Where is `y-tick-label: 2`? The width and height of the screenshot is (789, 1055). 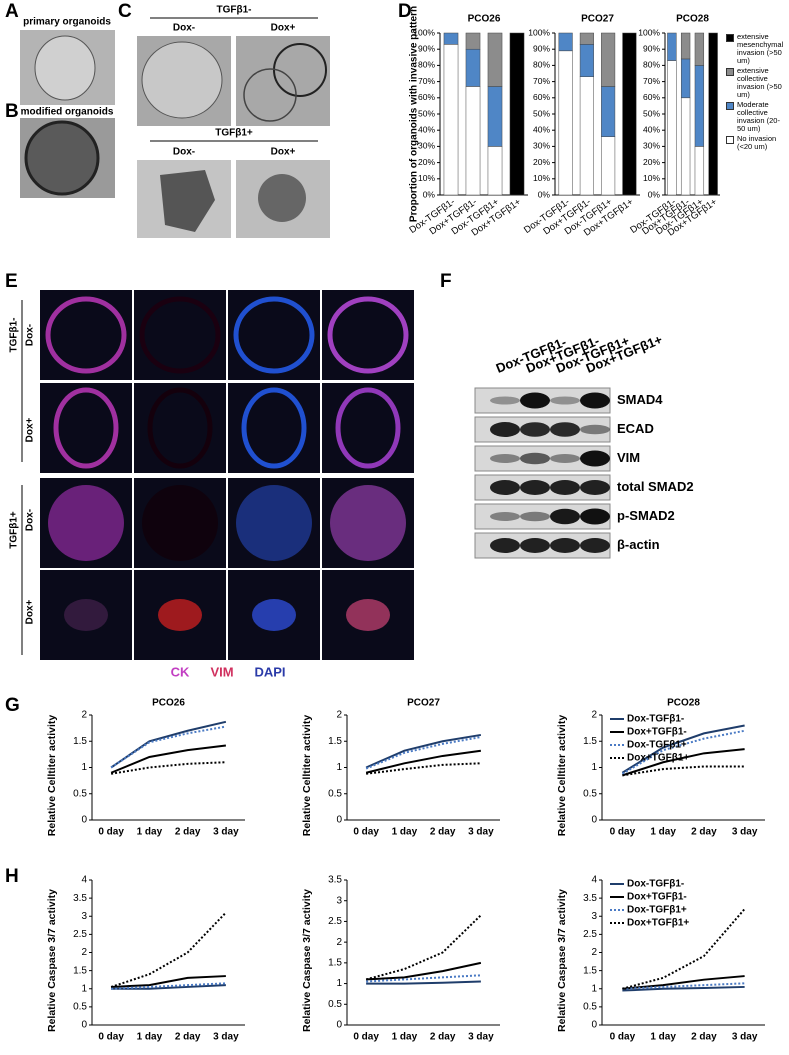
y-tick-label: 2 is located at coordinates (339, 942).